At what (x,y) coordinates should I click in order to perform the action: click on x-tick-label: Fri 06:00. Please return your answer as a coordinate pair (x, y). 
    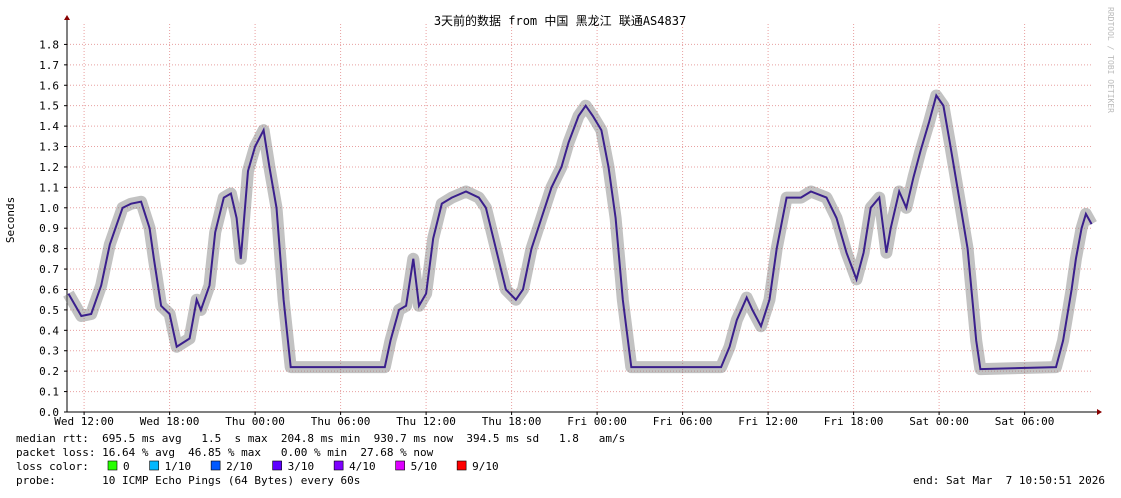
    Looking at the image, I should click on (683, 421).